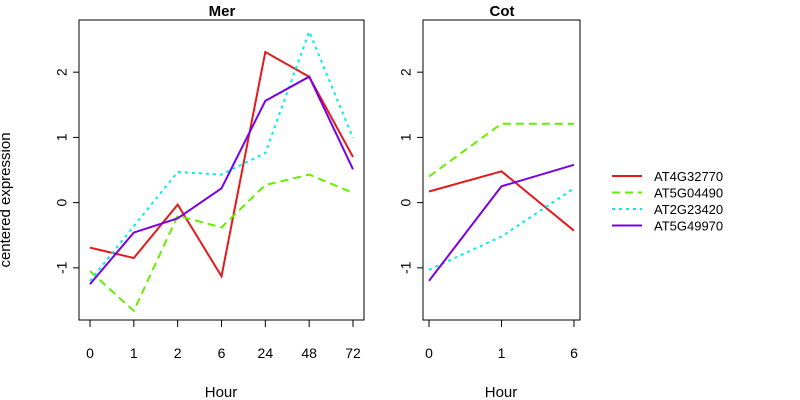 This screenshot has height=400, width=800. I want to click on x-tick-label: 2, so click(178, 353).